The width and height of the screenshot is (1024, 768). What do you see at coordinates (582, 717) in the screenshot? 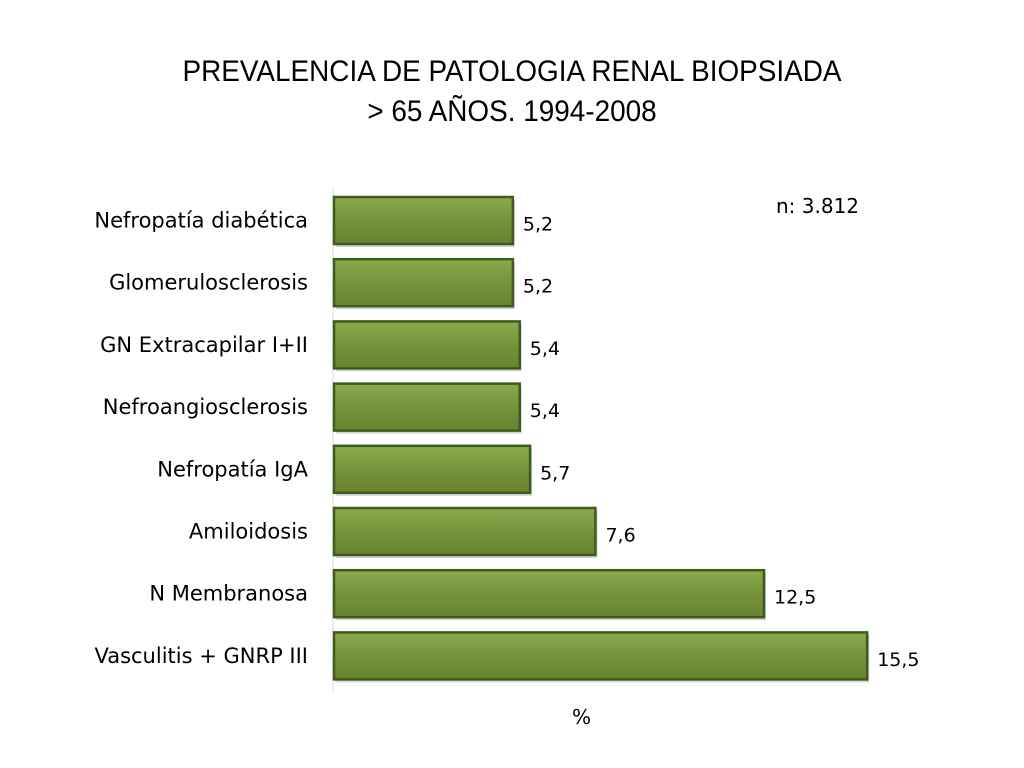
I see `x-axis-unit-label: %` at bounding box center [582, 717].